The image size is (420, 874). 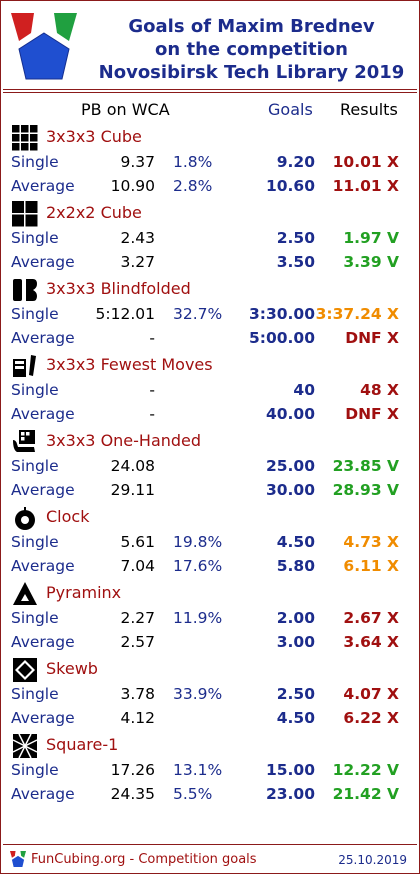 What do you see at coordinates (210, 338) in the screenshot?
I see `result-row: Average - 5:00.00 DNF X` at bounding box center [210, 338].